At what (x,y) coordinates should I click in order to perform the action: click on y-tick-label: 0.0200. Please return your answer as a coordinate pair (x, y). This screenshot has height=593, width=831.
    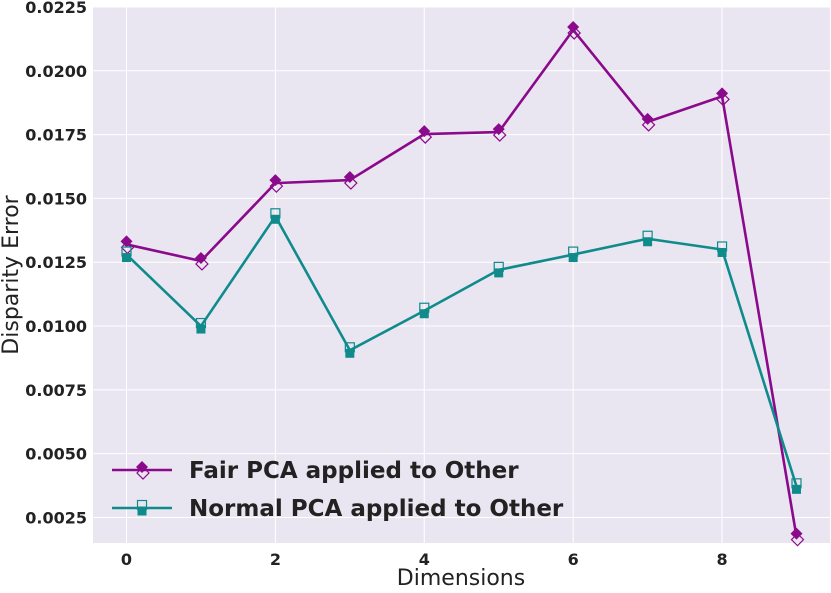
    Looking at the image, I should click on (56, 71).